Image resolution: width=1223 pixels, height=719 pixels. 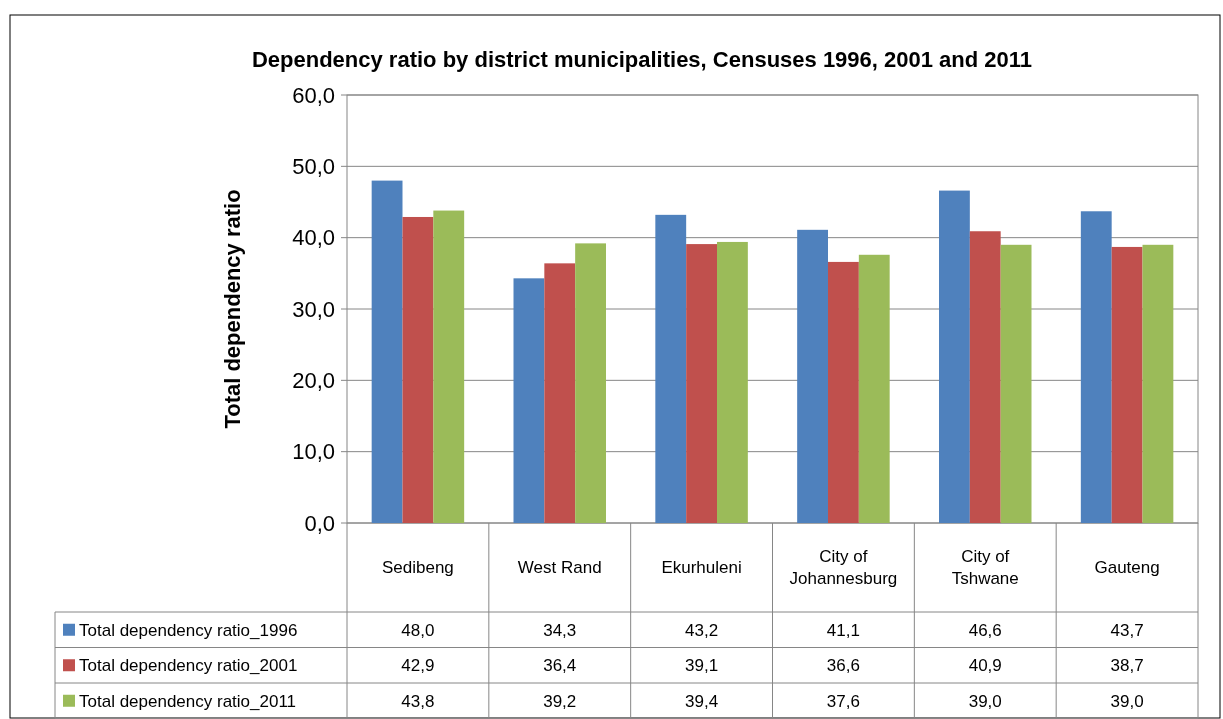 What do you see at coordinates (1127, 630) in the screenshot?
I see `data-label: 43,7` at bounding box center [1127, 630].